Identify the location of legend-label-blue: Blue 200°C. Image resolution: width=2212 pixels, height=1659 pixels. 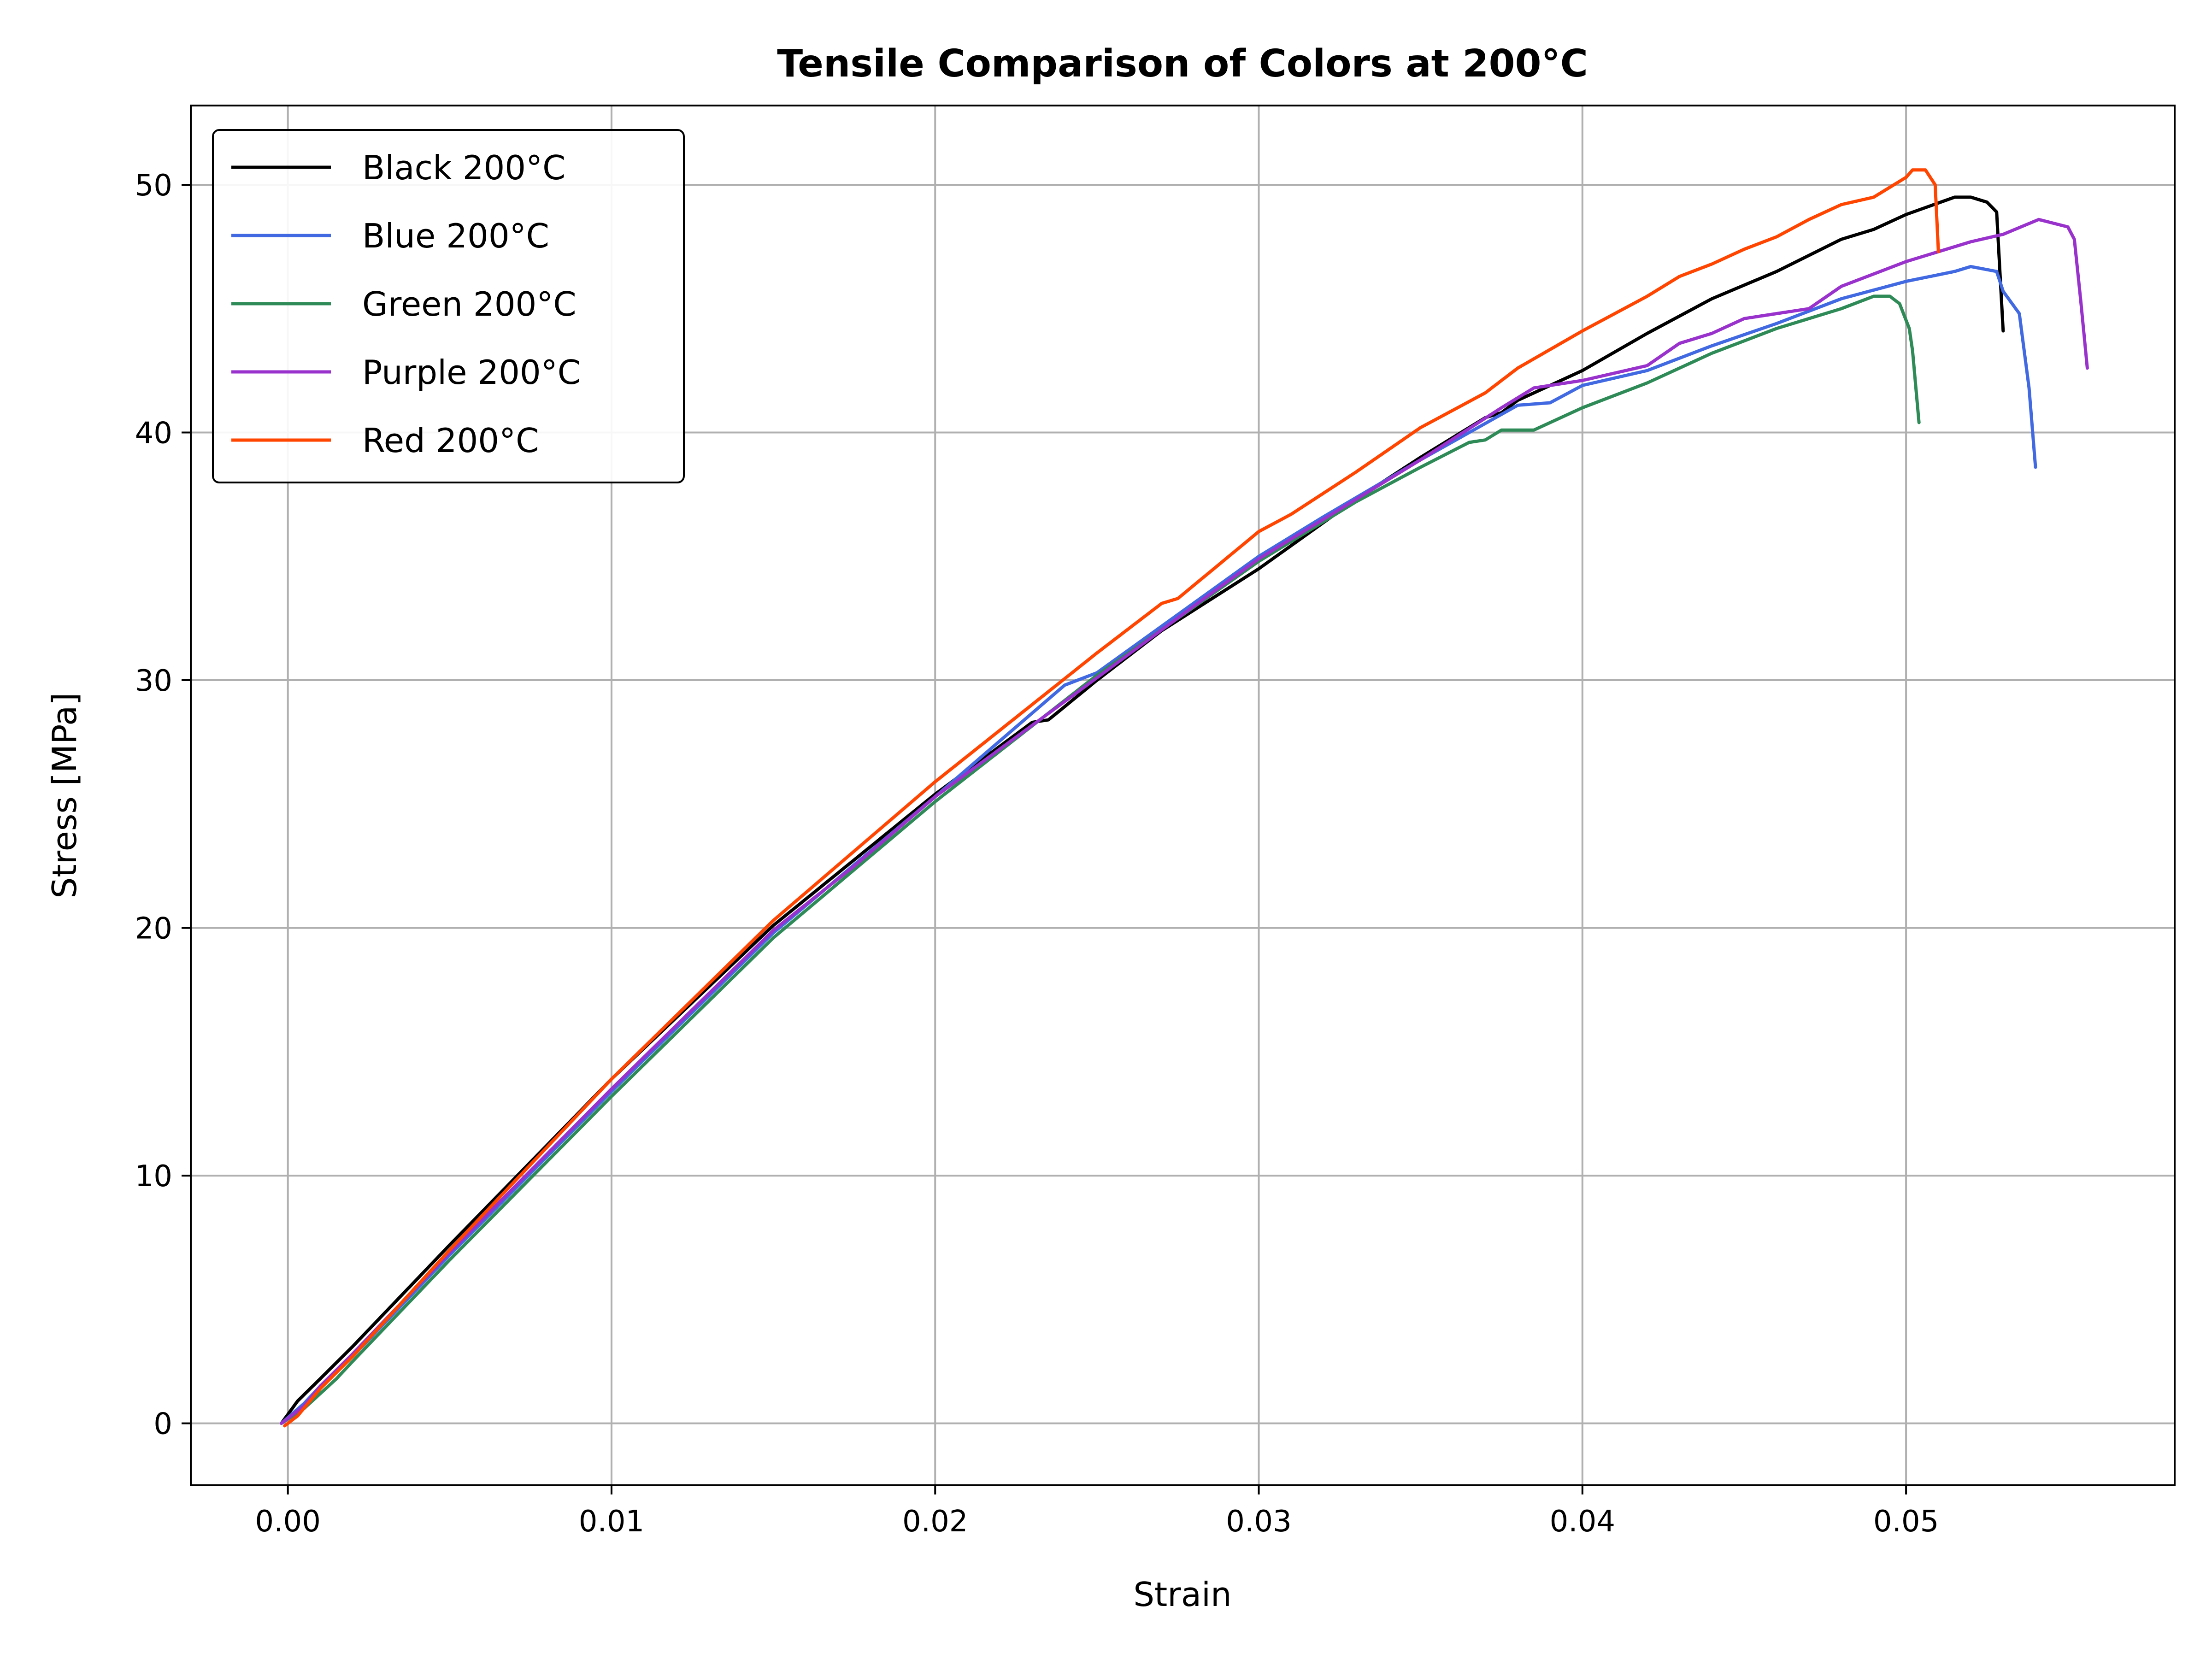
(455, 236).